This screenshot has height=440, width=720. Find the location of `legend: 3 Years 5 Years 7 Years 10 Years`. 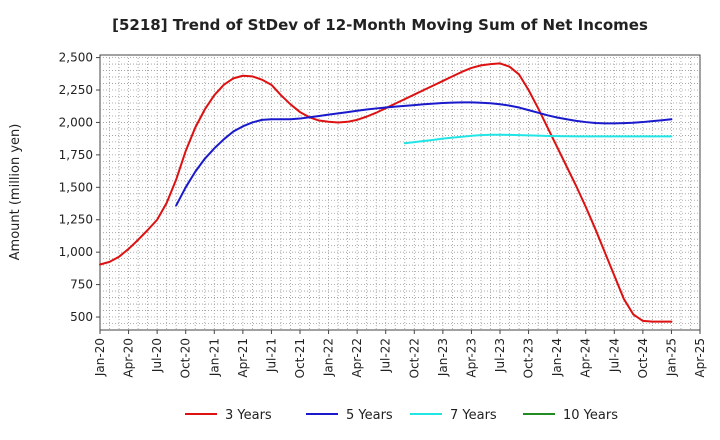

legend: 3 Years 5 Years 7 Years 10 Years is located at coordinates (401, 415).